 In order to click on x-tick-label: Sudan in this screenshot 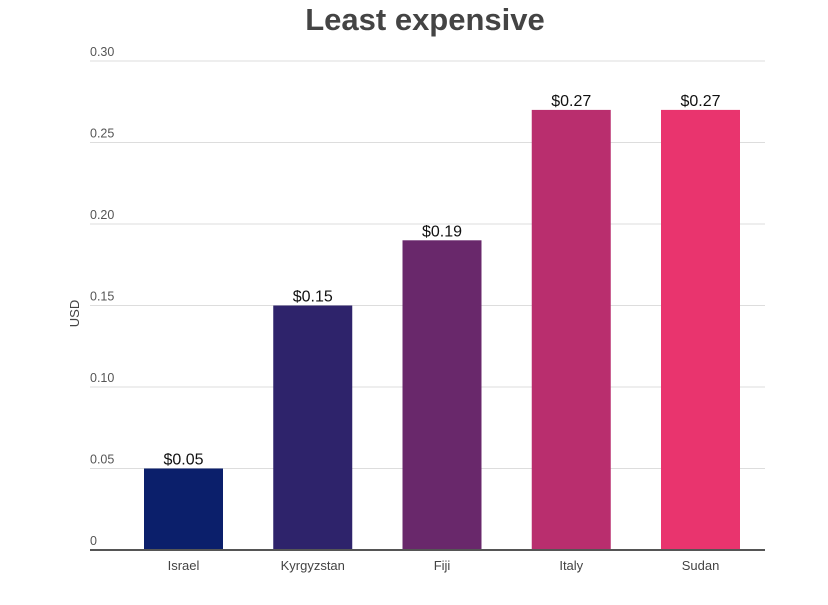, I will do `click(701, 565)`.